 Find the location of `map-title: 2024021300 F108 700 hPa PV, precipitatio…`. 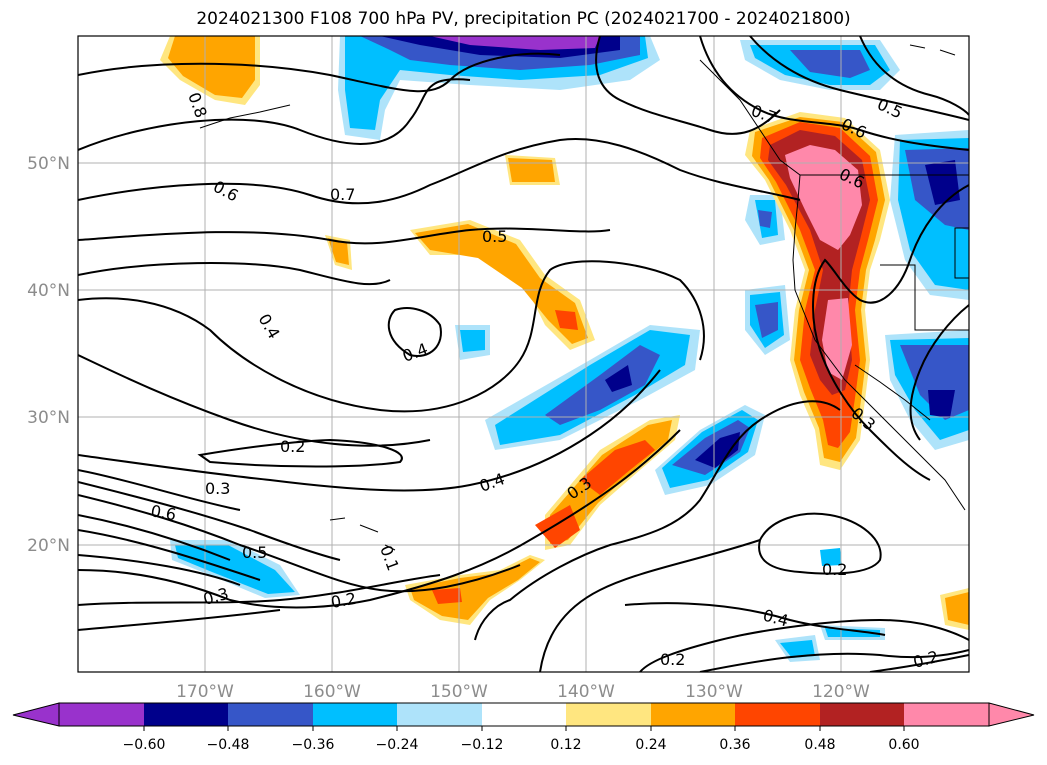

map-title: 2024021300 F108 700 hPa PV, precipitatio… is located at coordinates (523, 19).